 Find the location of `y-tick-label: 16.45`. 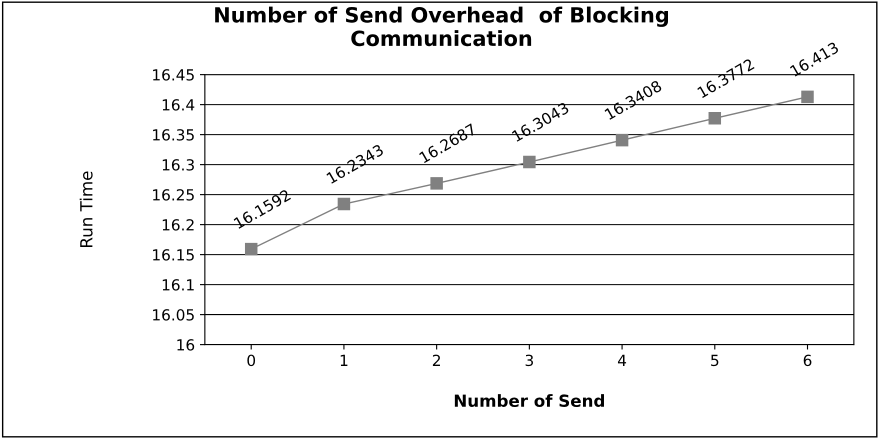

y-tick-label: 16.45 is located at coordinates (173, 75).